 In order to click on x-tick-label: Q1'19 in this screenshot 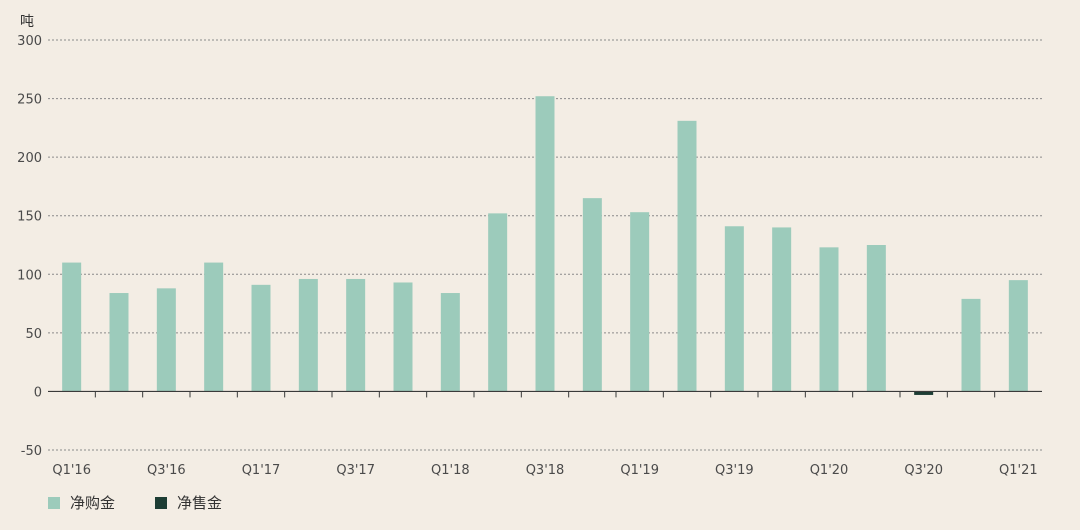, I will do `click(639, 470)`.